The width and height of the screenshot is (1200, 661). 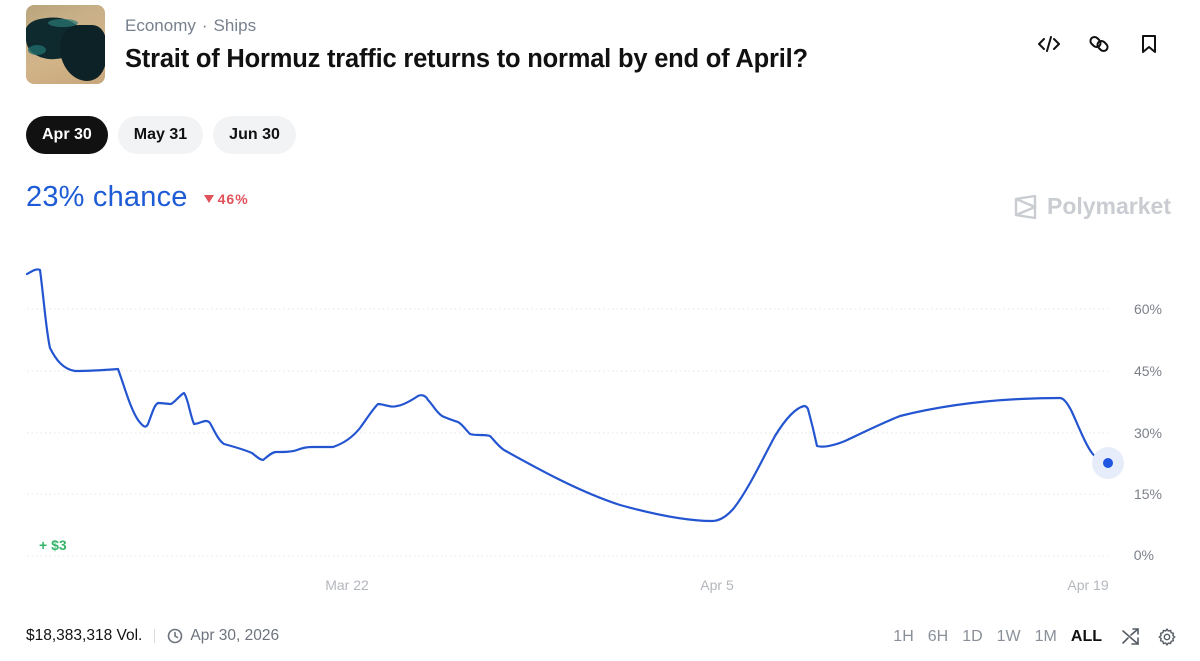 I want to click on y-tick-0: 0%, so click(x=1143, y=555).